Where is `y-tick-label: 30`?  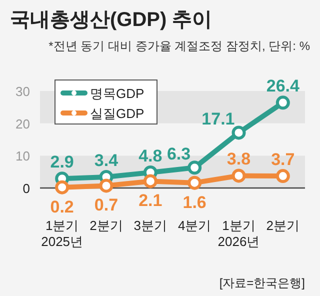 y-tick-label: 30 is located at coordinates (23, 91).